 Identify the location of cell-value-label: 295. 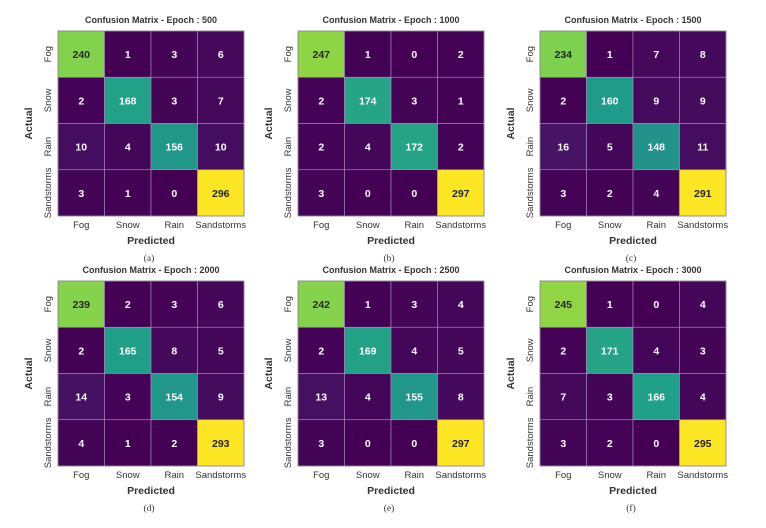
(703, 444).